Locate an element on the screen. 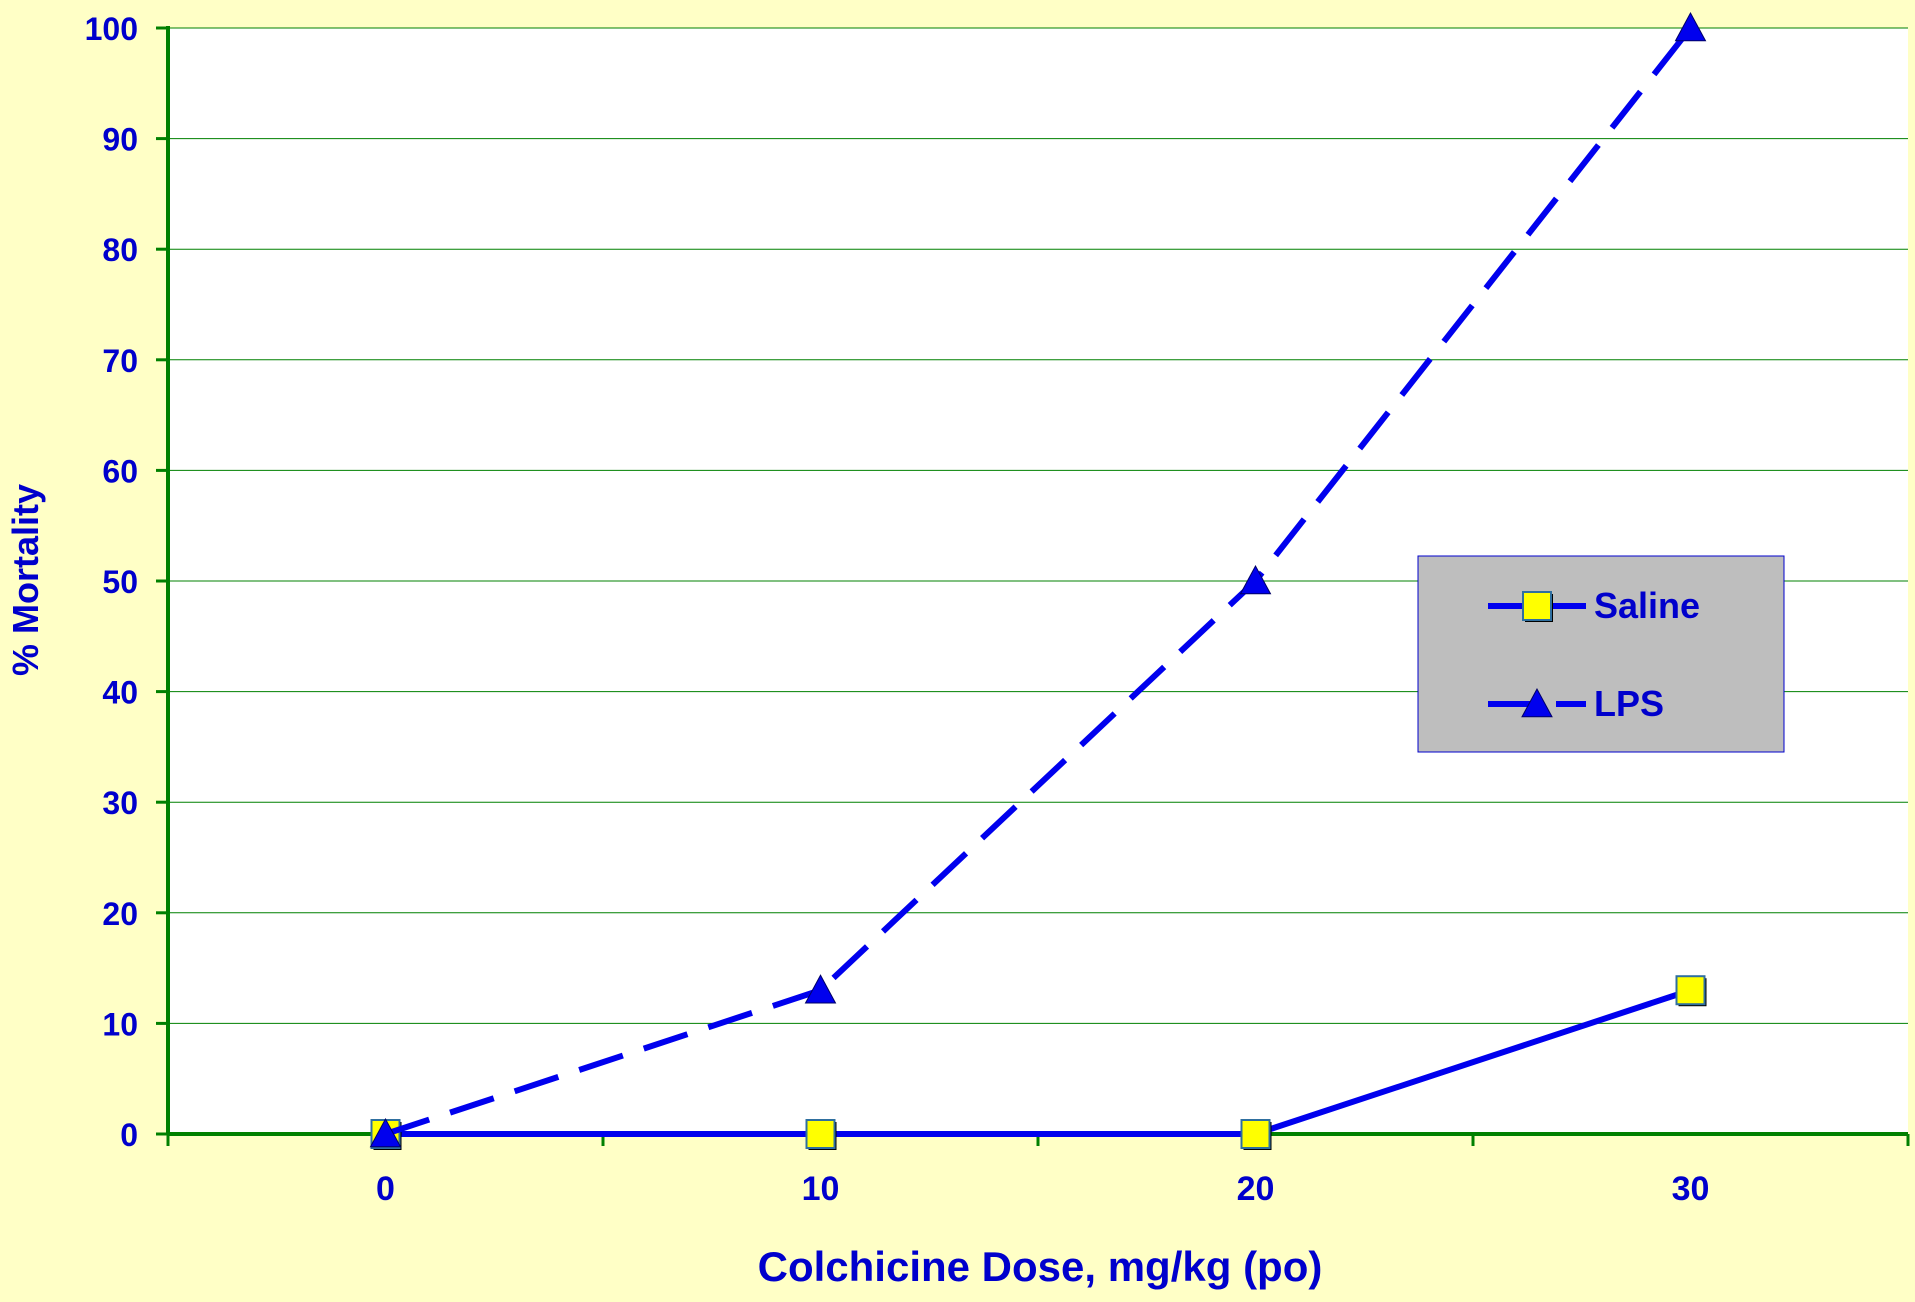 The height and width of the screenshot is (1302, 1915). y-tick-label-90: 90 is located at coordinates (120, 140).